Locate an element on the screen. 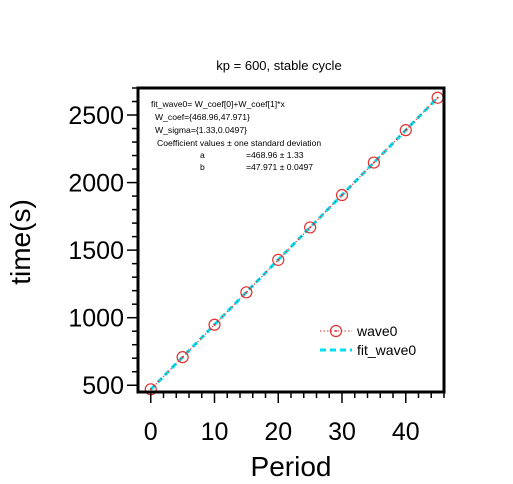 The width and height of the screenshot is (513, 484). annotation-param-value: =47.971 ± 0.0497 is located at coordinates (279, 167).